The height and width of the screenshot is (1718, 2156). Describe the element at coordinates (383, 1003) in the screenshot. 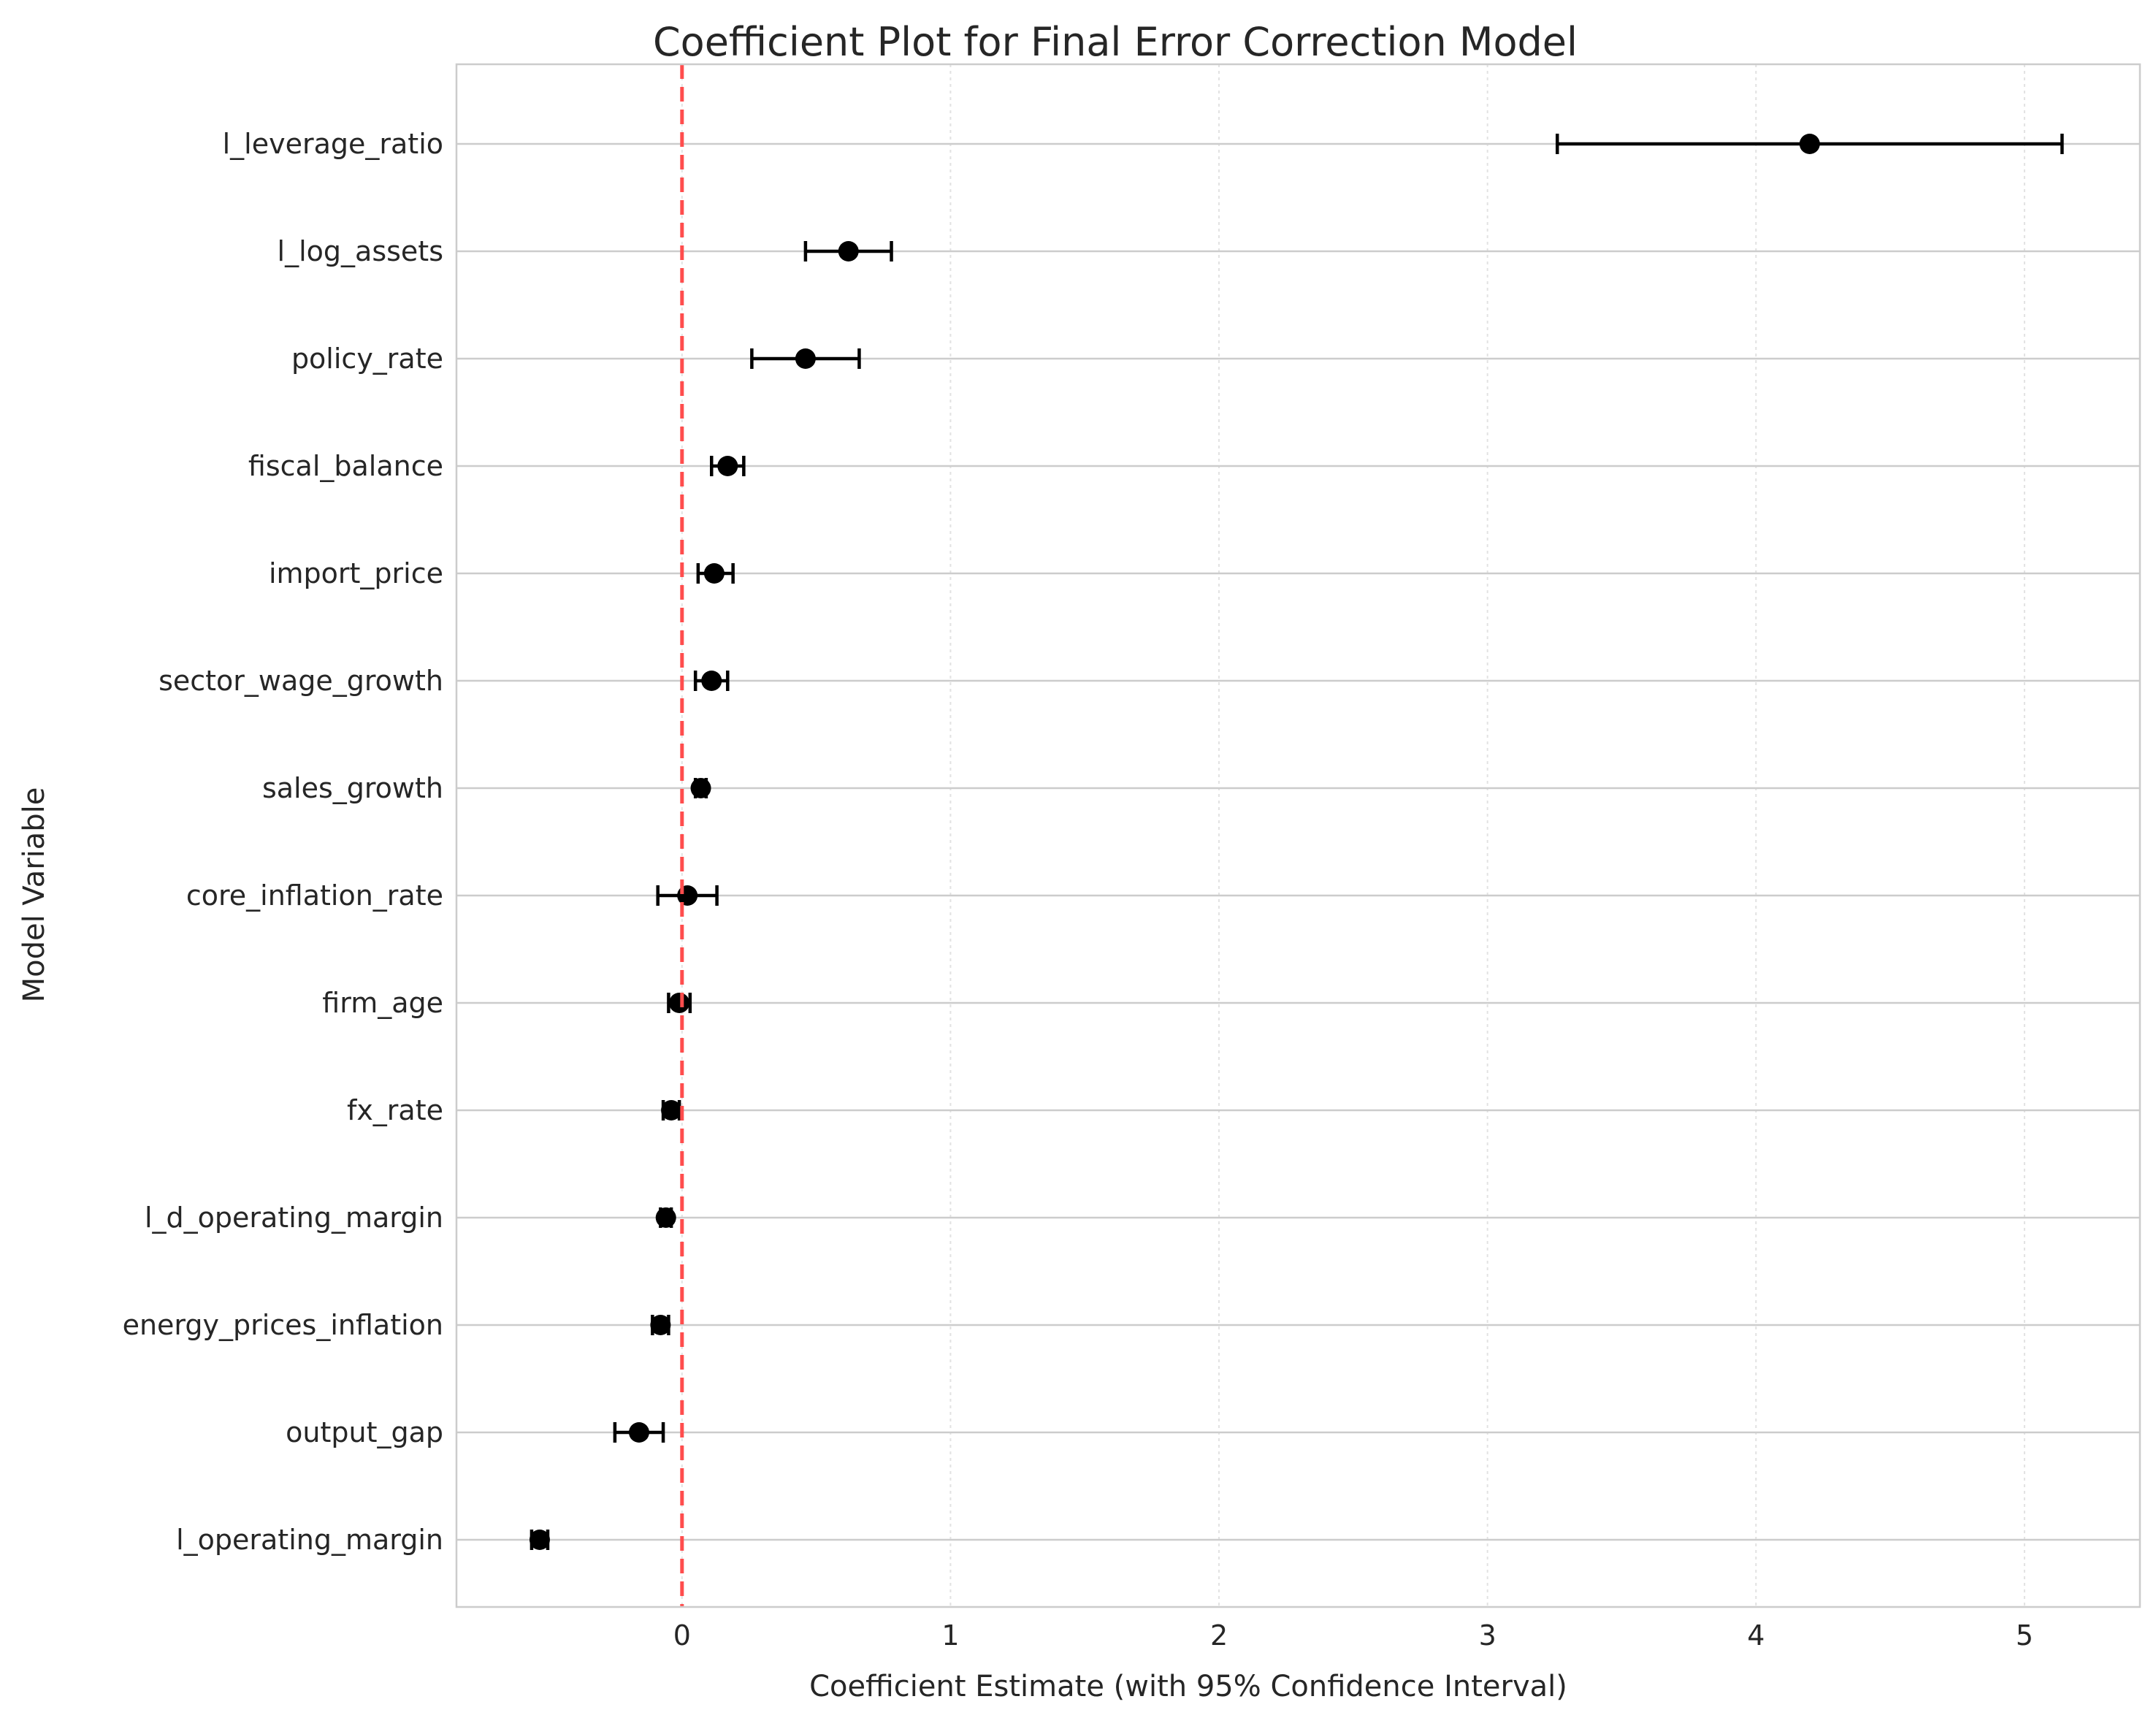

I see `y-tick-label: firm_age` at that location.